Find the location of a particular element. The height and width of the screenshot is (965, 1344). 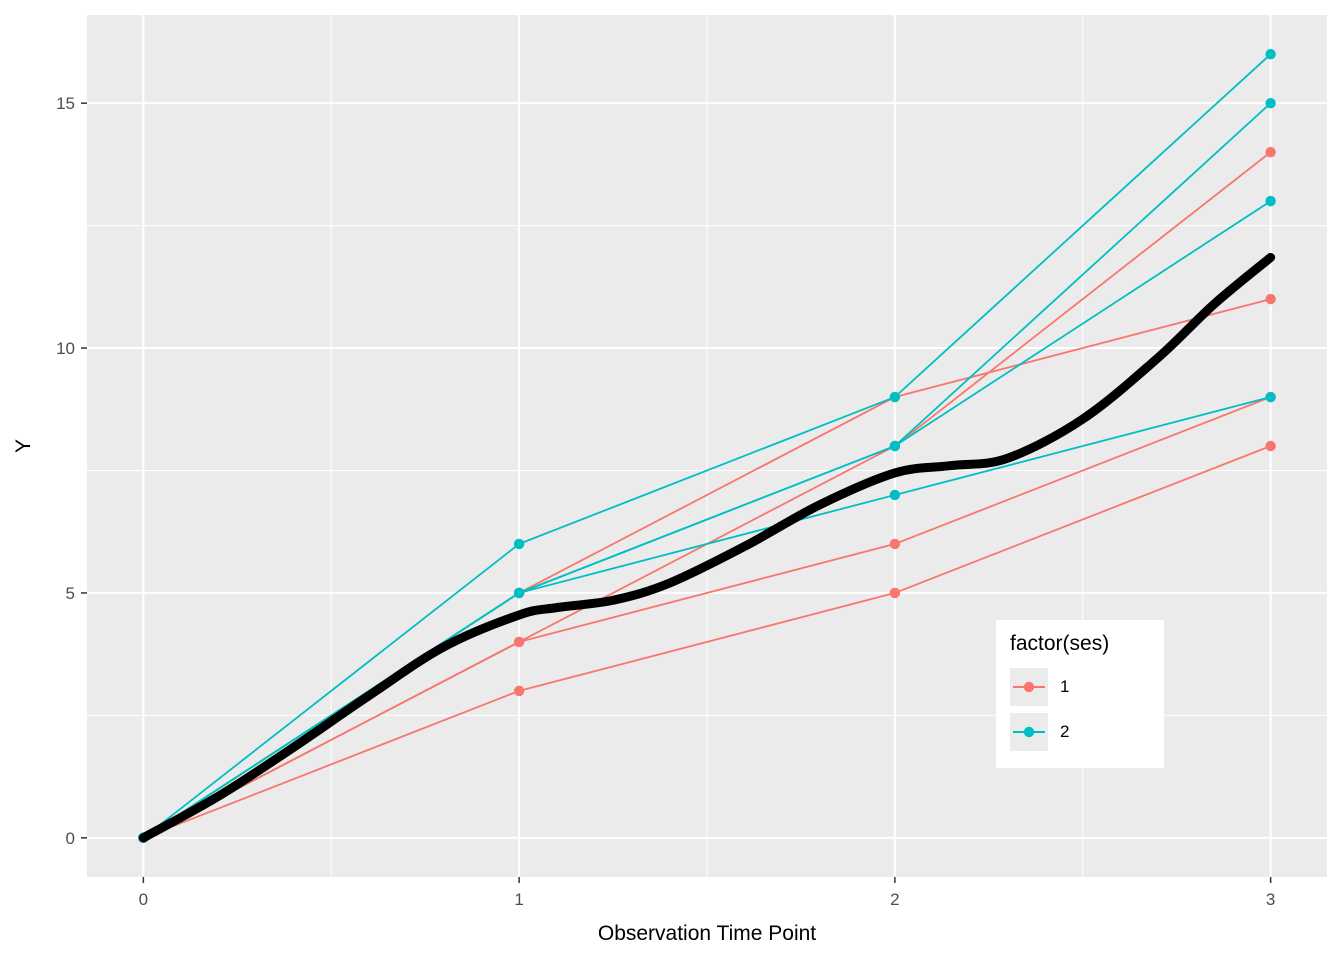

data-point-subject-7-t1 is located at coordinates (519, 593).